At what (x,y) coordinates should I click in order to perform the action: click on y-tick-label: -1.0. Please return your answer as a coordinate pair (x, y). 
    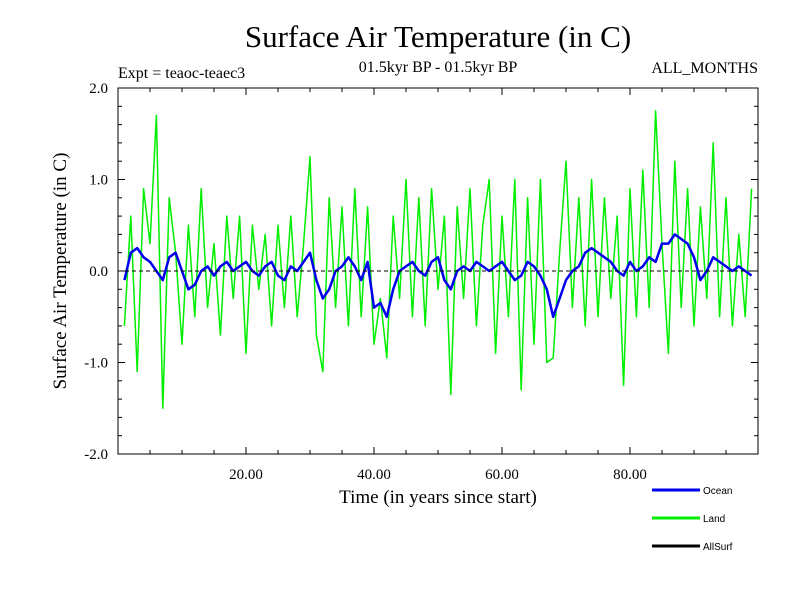
    Looking at the image, I should click on (96, 364).